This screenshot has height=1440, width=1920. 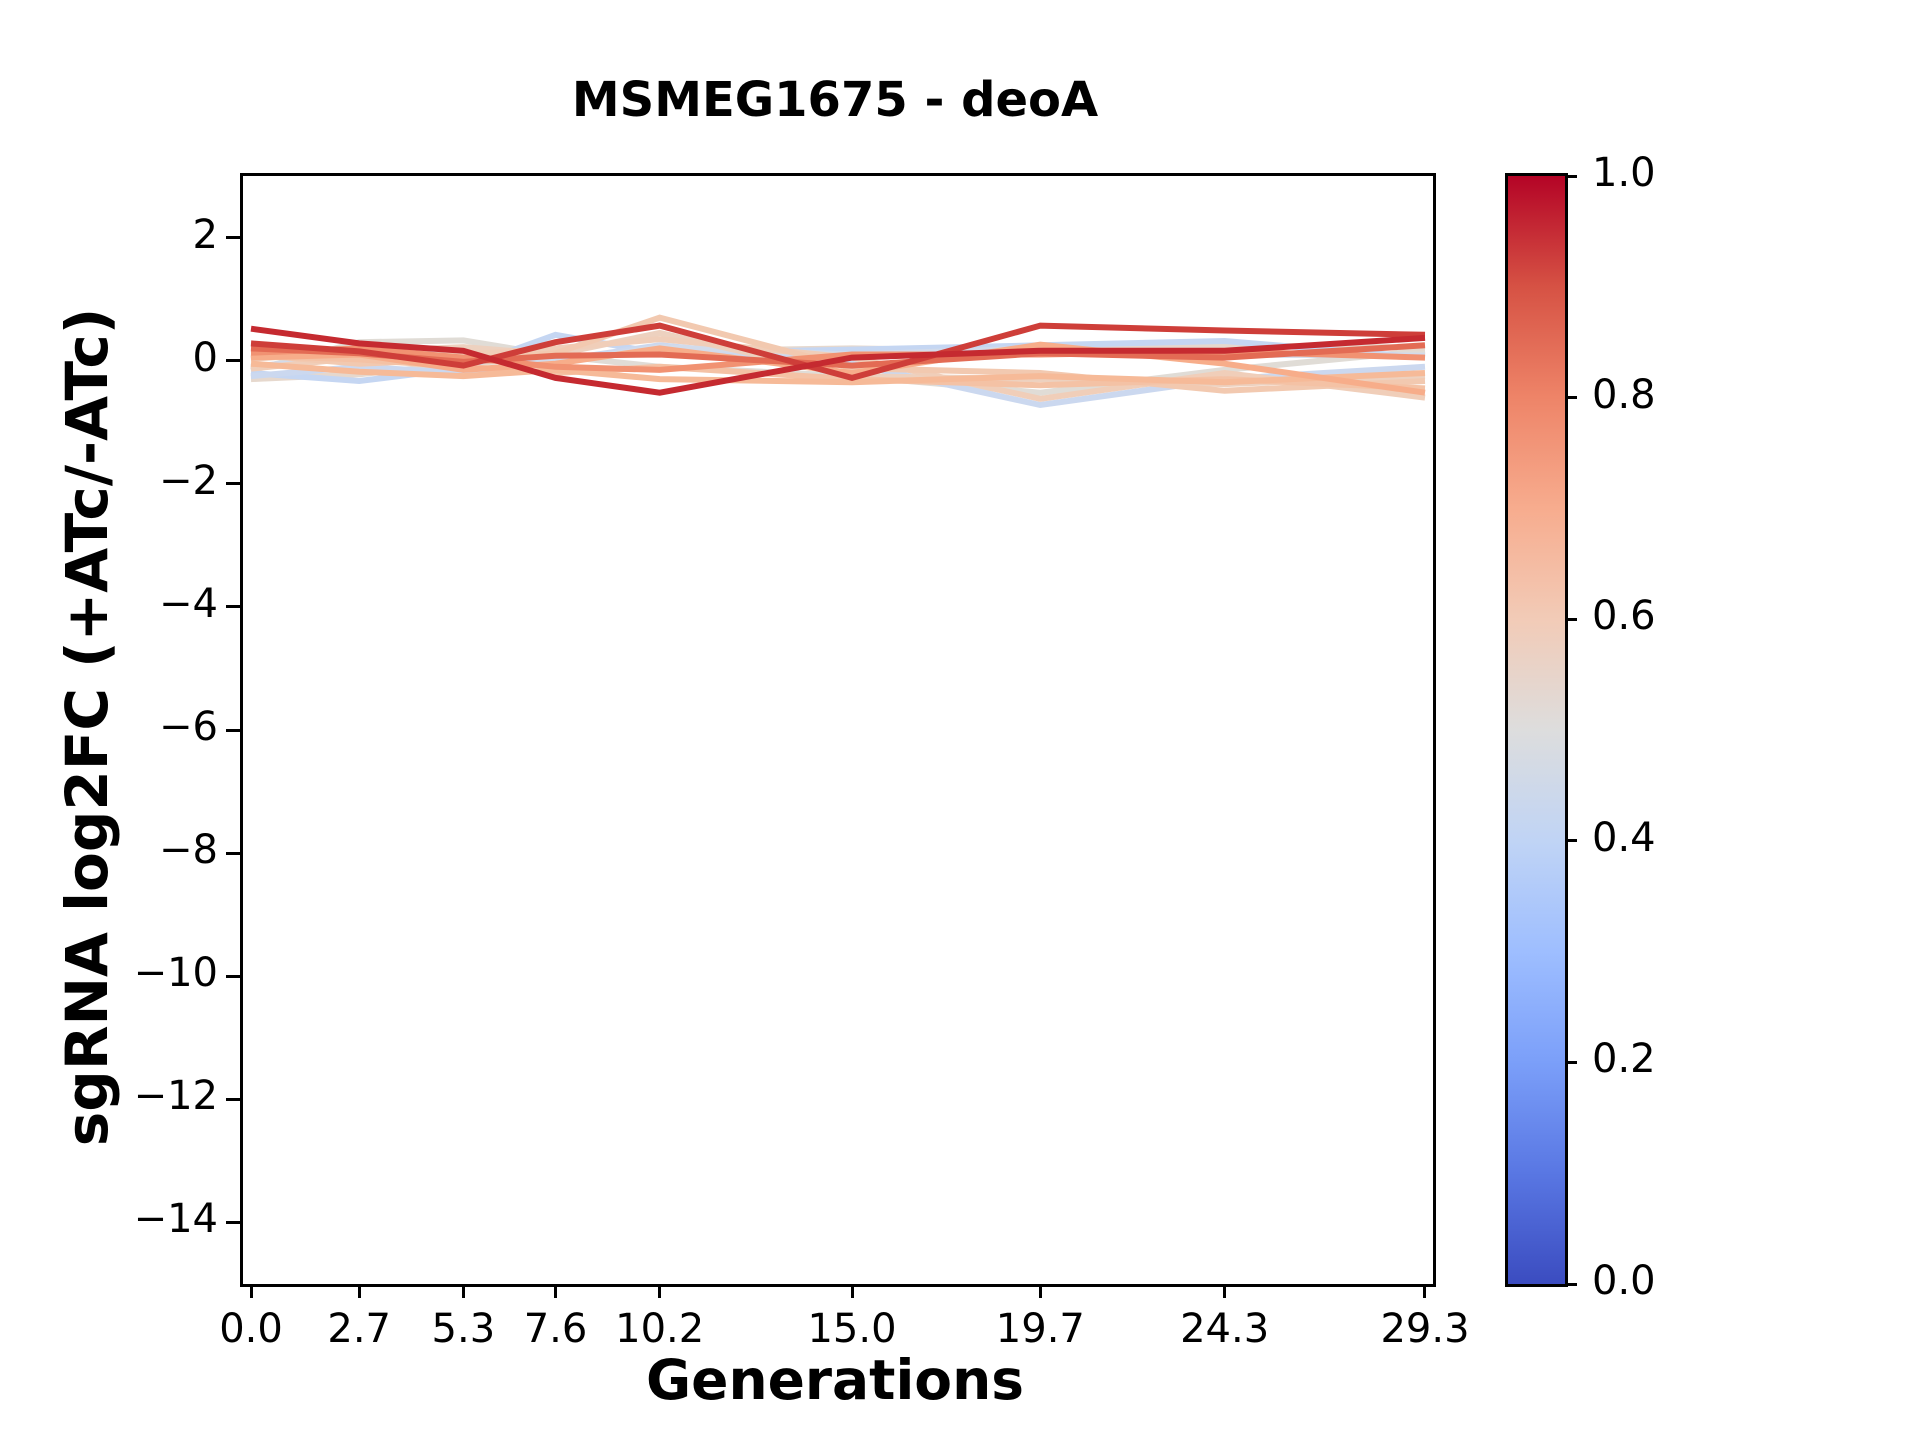 What do you see at coordinates (205, 357) in the screenshot?
I see `y-tick-label: 0` at bounding box center [205, 357].